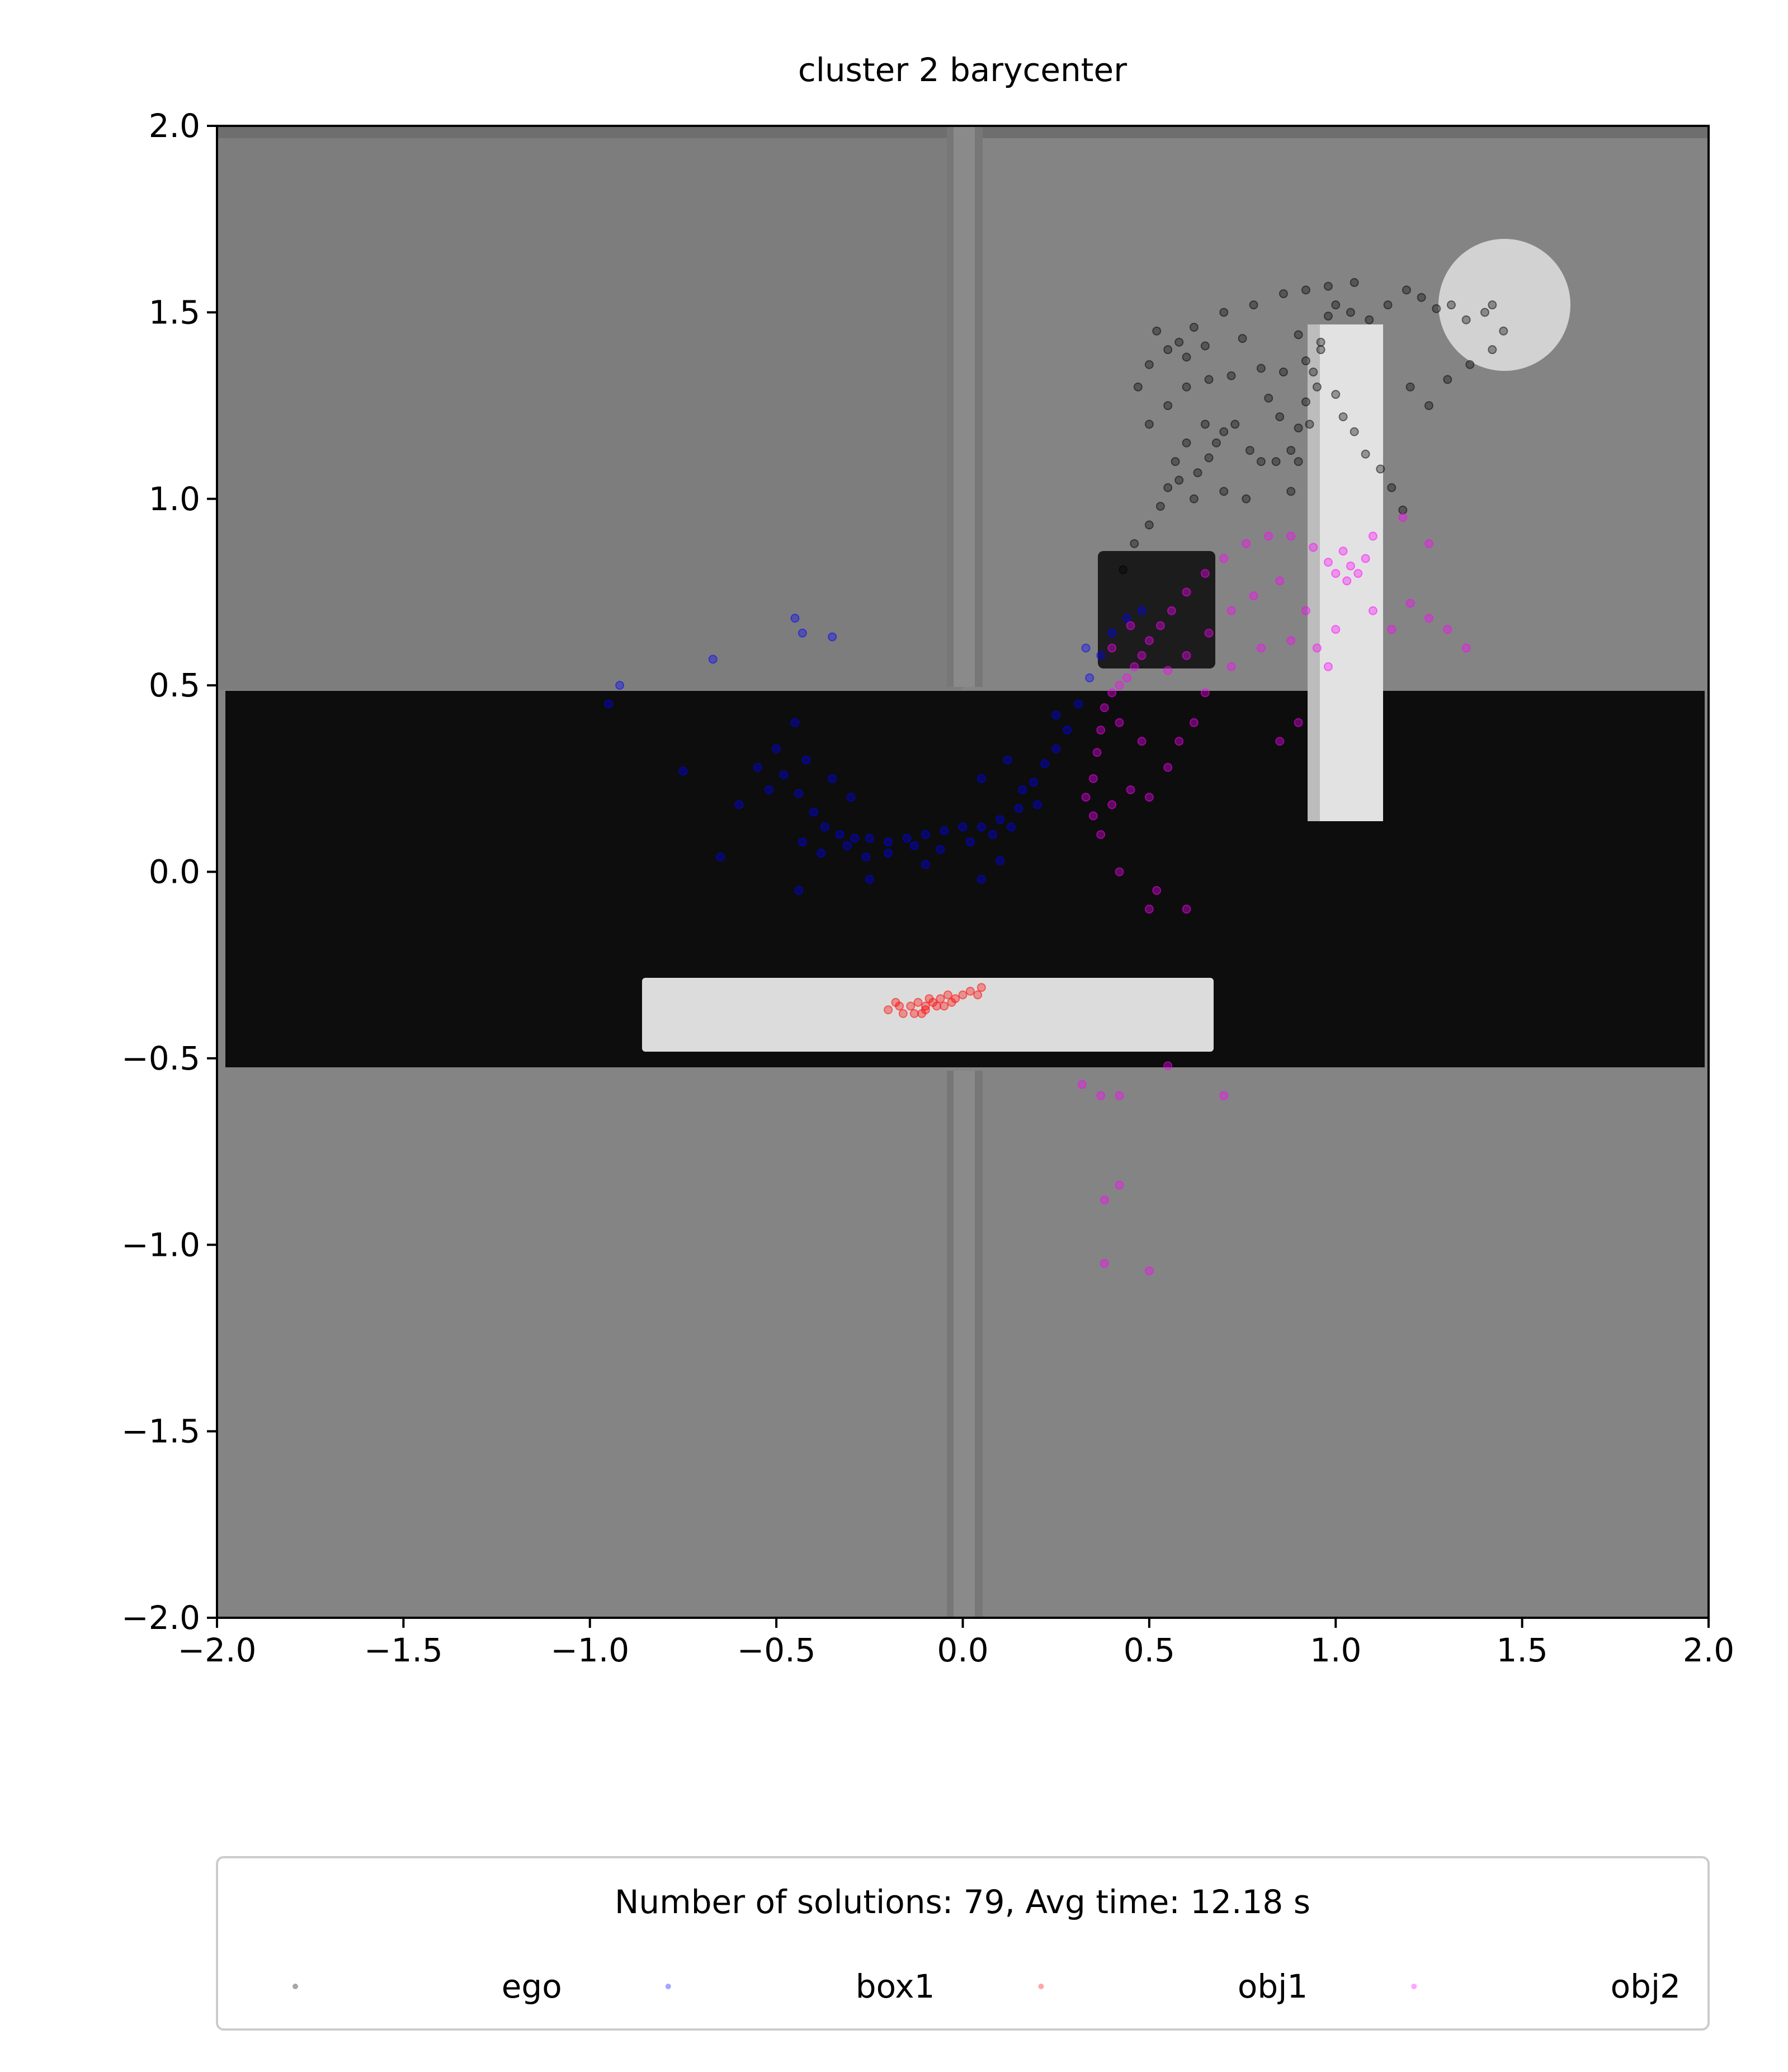 This screenshot has height=2072, width=1788. Describe the element at coordinates (964, 1344) in the screenshot. I see `scene-wall-lower-highlight` at that location.